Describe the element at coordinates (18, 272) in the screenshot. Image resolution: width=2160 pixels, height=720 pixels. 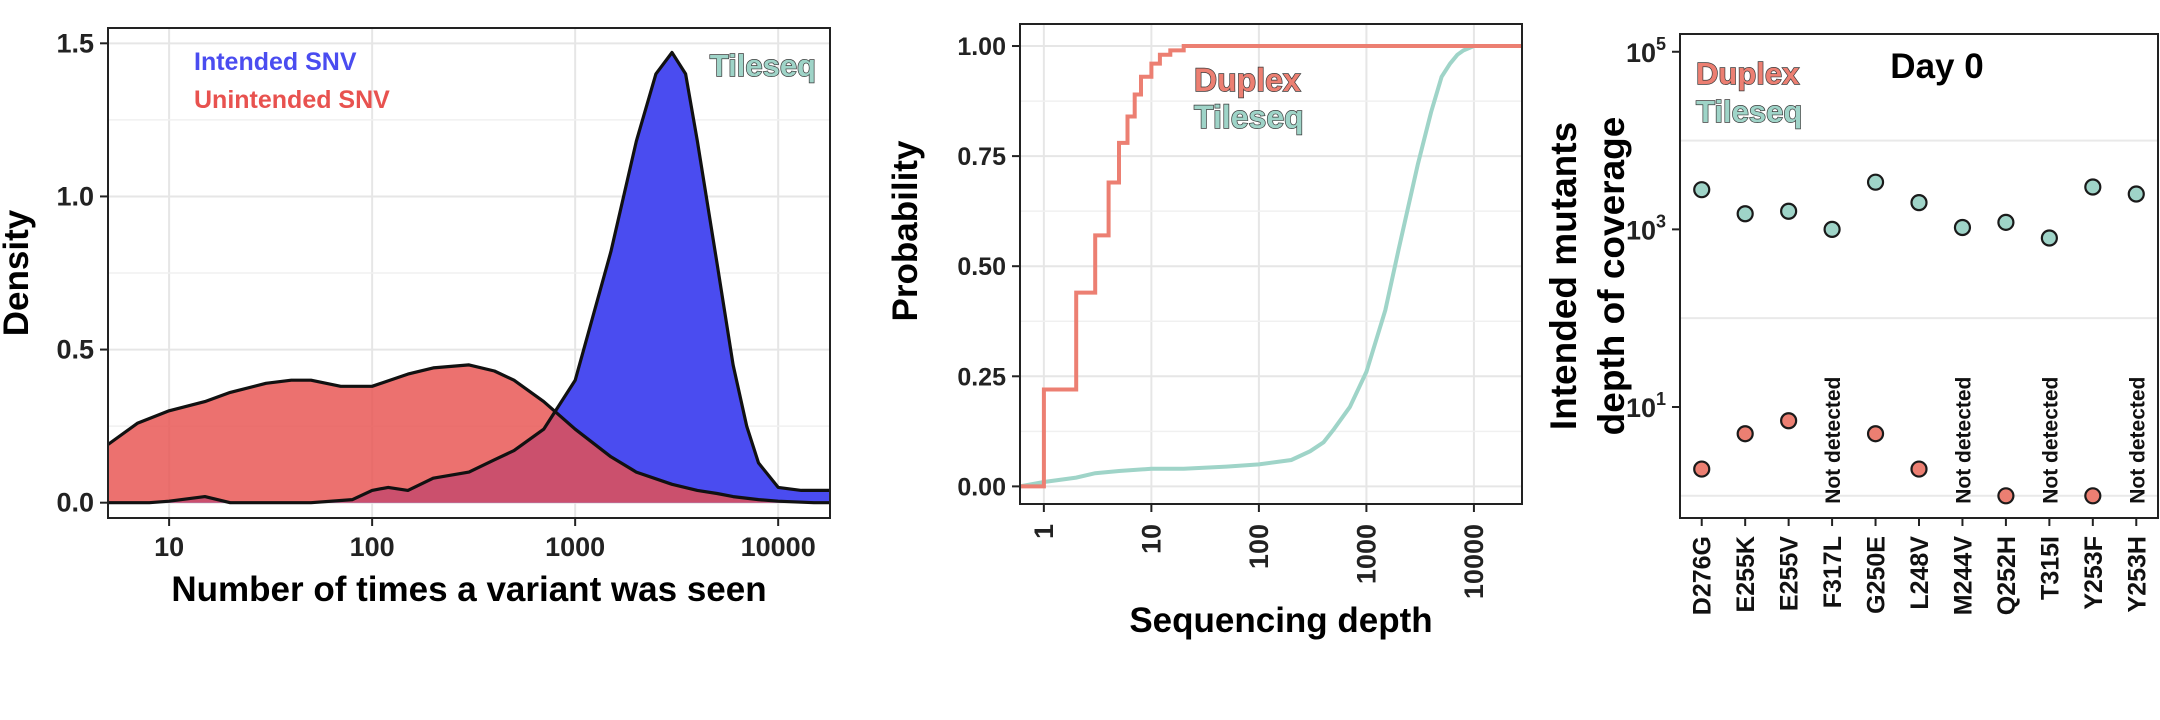
I see `density-y-axis-label: Density` at that location.